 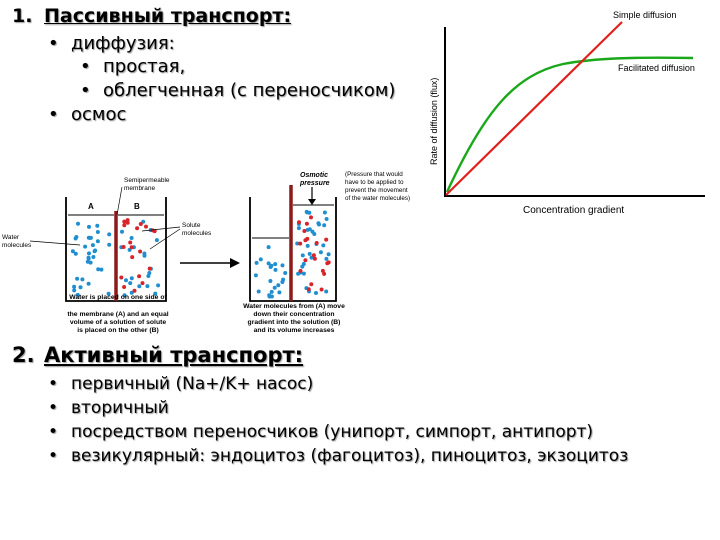 I want to click on list-item-text: облегченная (с переносчиком), so click(x=249, y=90).